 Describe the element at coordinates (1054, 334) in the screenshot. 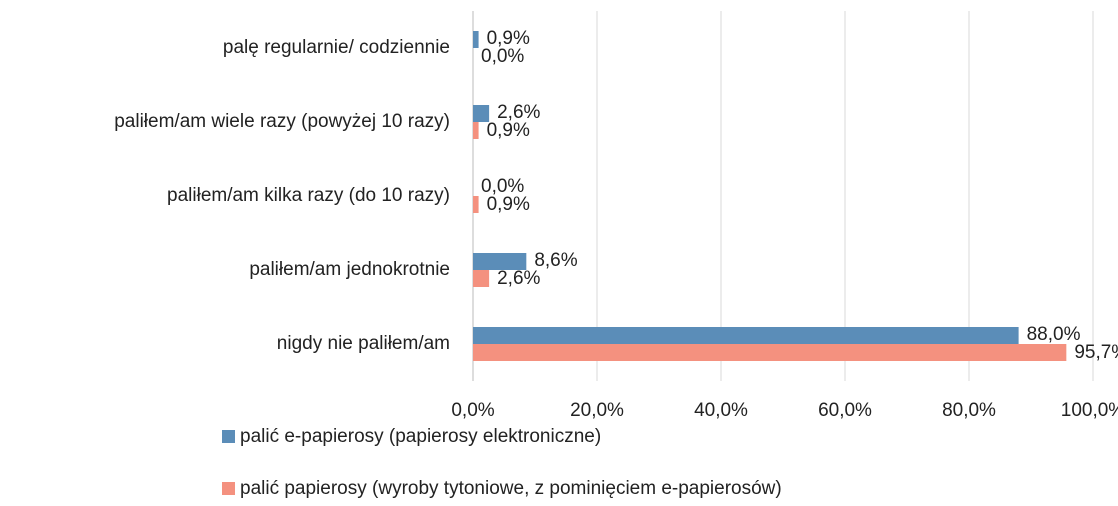

I see `value-label: 88,0%` at that location.